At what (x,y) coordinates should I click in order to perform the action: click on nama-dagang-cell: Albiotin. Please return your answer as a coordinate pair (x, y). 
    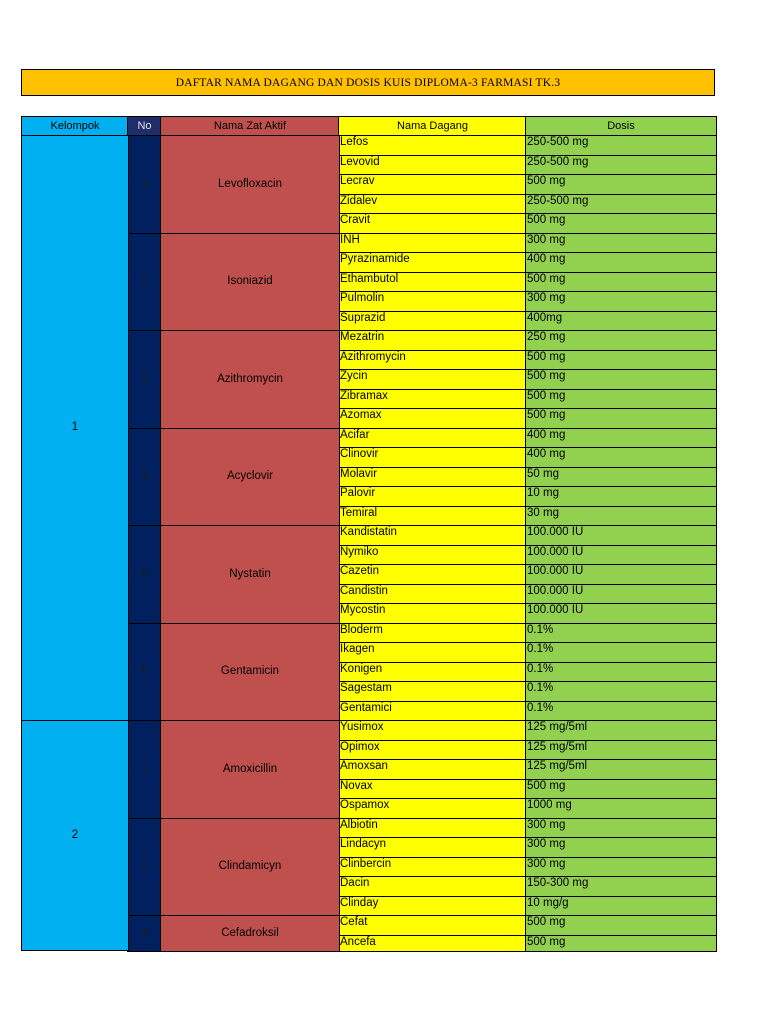
    Looking at the image, I should click on (432, 827).